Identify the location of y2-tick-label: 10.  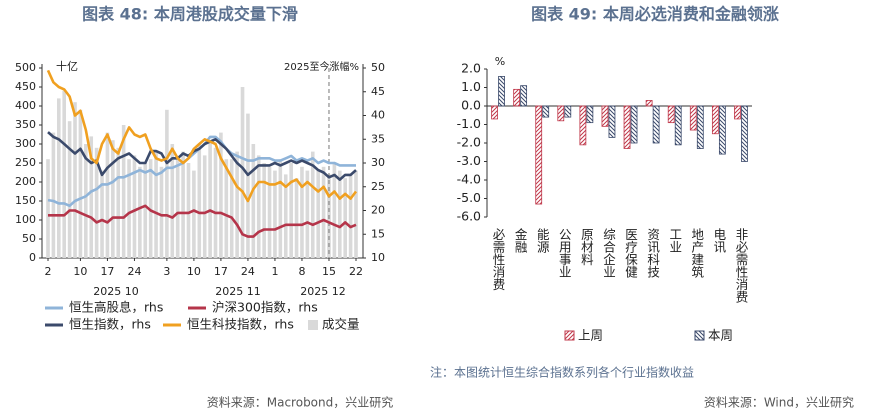
(378, 257).